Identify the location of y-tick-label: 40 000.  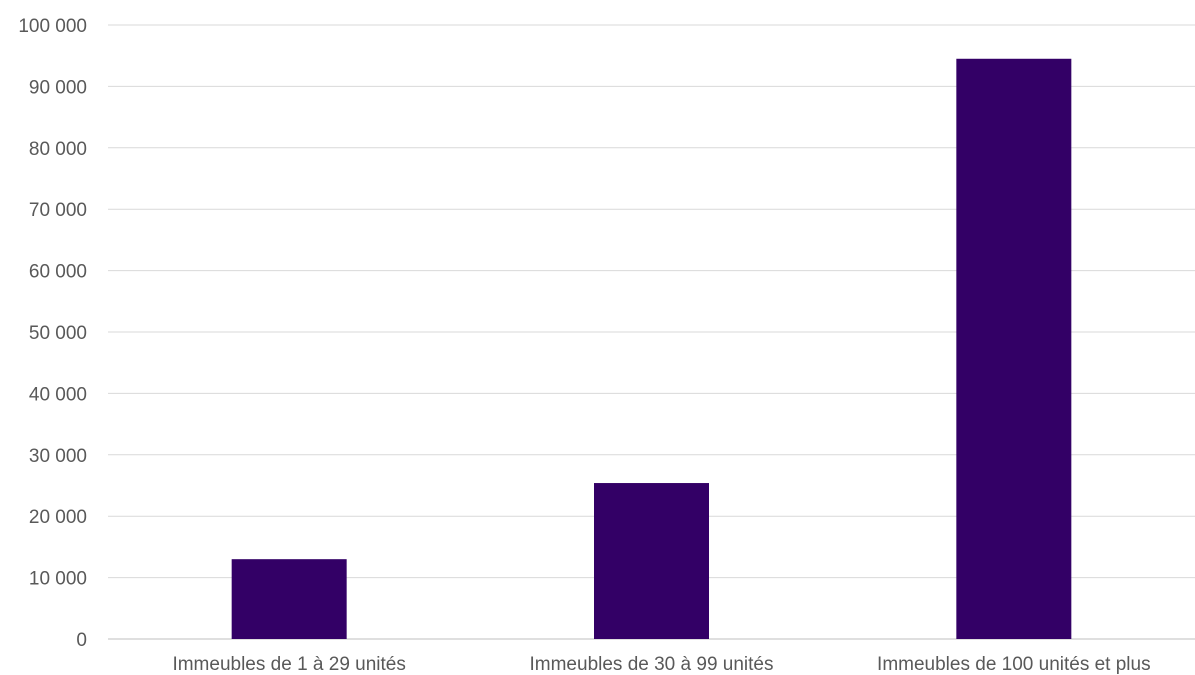
(58, 394).